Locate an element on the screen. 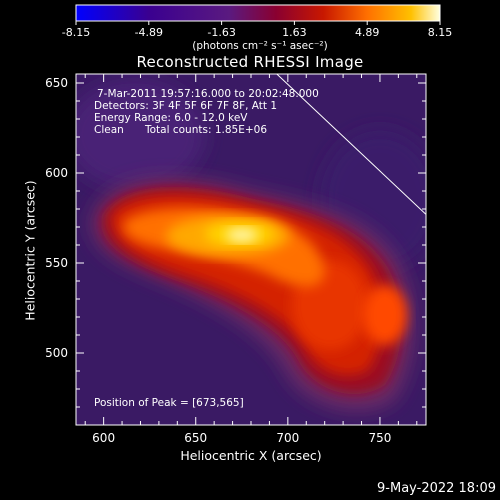 The width and height of the screenshot is (500, 500). annotation-counts: Total counts: 1.85E+06 is located at coordinates (206, 130).